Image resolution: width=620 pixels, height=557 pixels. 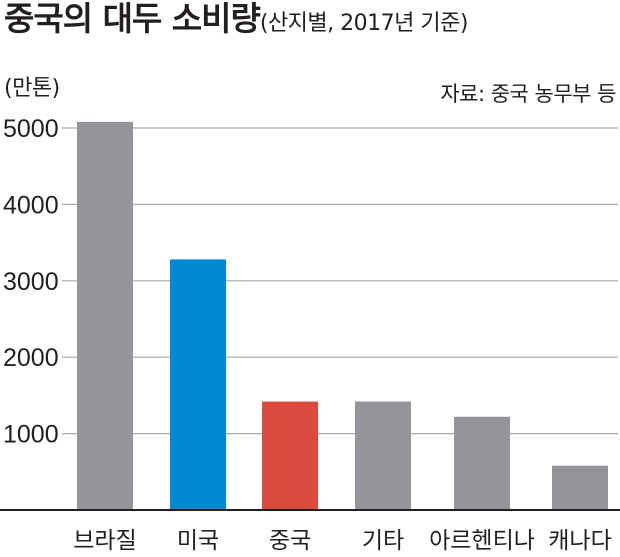 What do you see at coordinates (31, 358) in the screenshot?
I see `y-tick-label-2000: 2000` at bounding box center [31, 358].